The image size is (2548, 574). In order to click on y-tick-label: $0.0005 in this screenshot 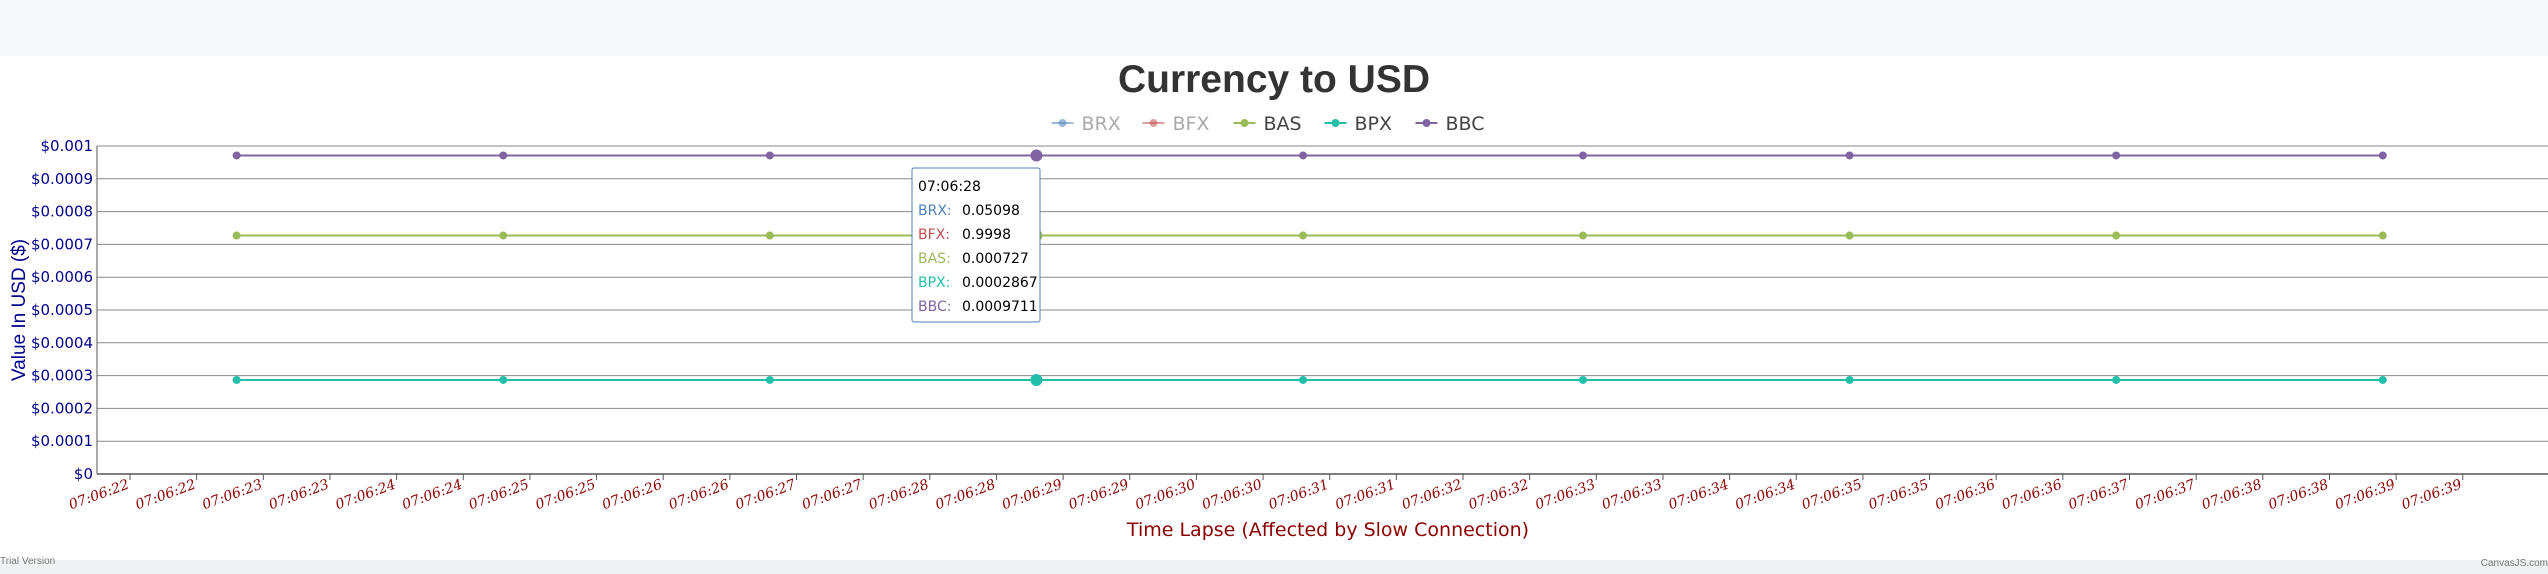, I will do `click(62, 310)`.